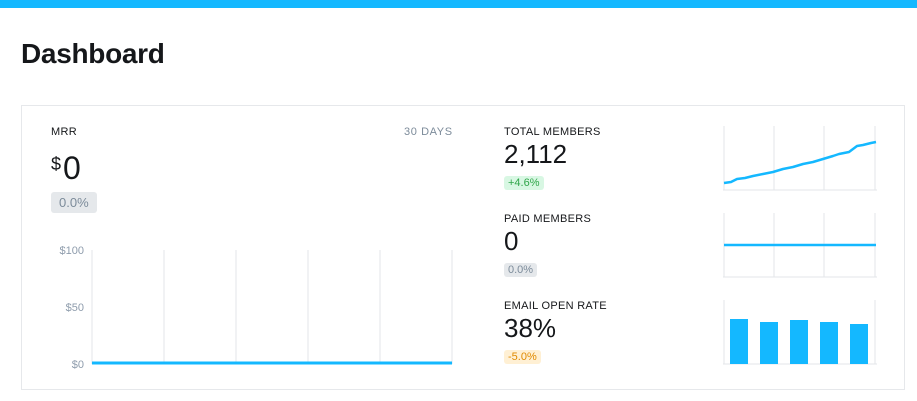  What do you see at coordinates (428, 132) in the screenshot?
I see `date-range-label: 30 DAYS` at bounding box center [428, 132].